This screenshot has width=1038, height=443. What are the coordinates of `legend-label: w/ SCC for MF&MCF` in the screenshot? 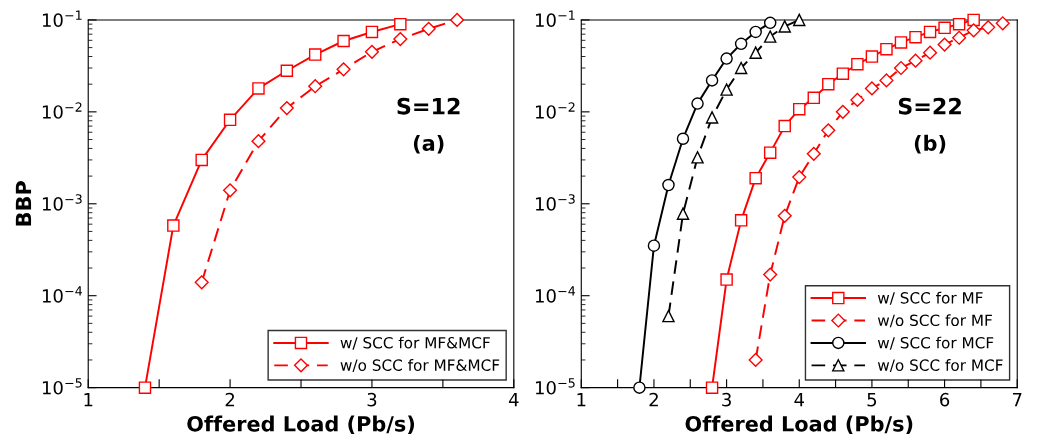 It's located at (415, 343).